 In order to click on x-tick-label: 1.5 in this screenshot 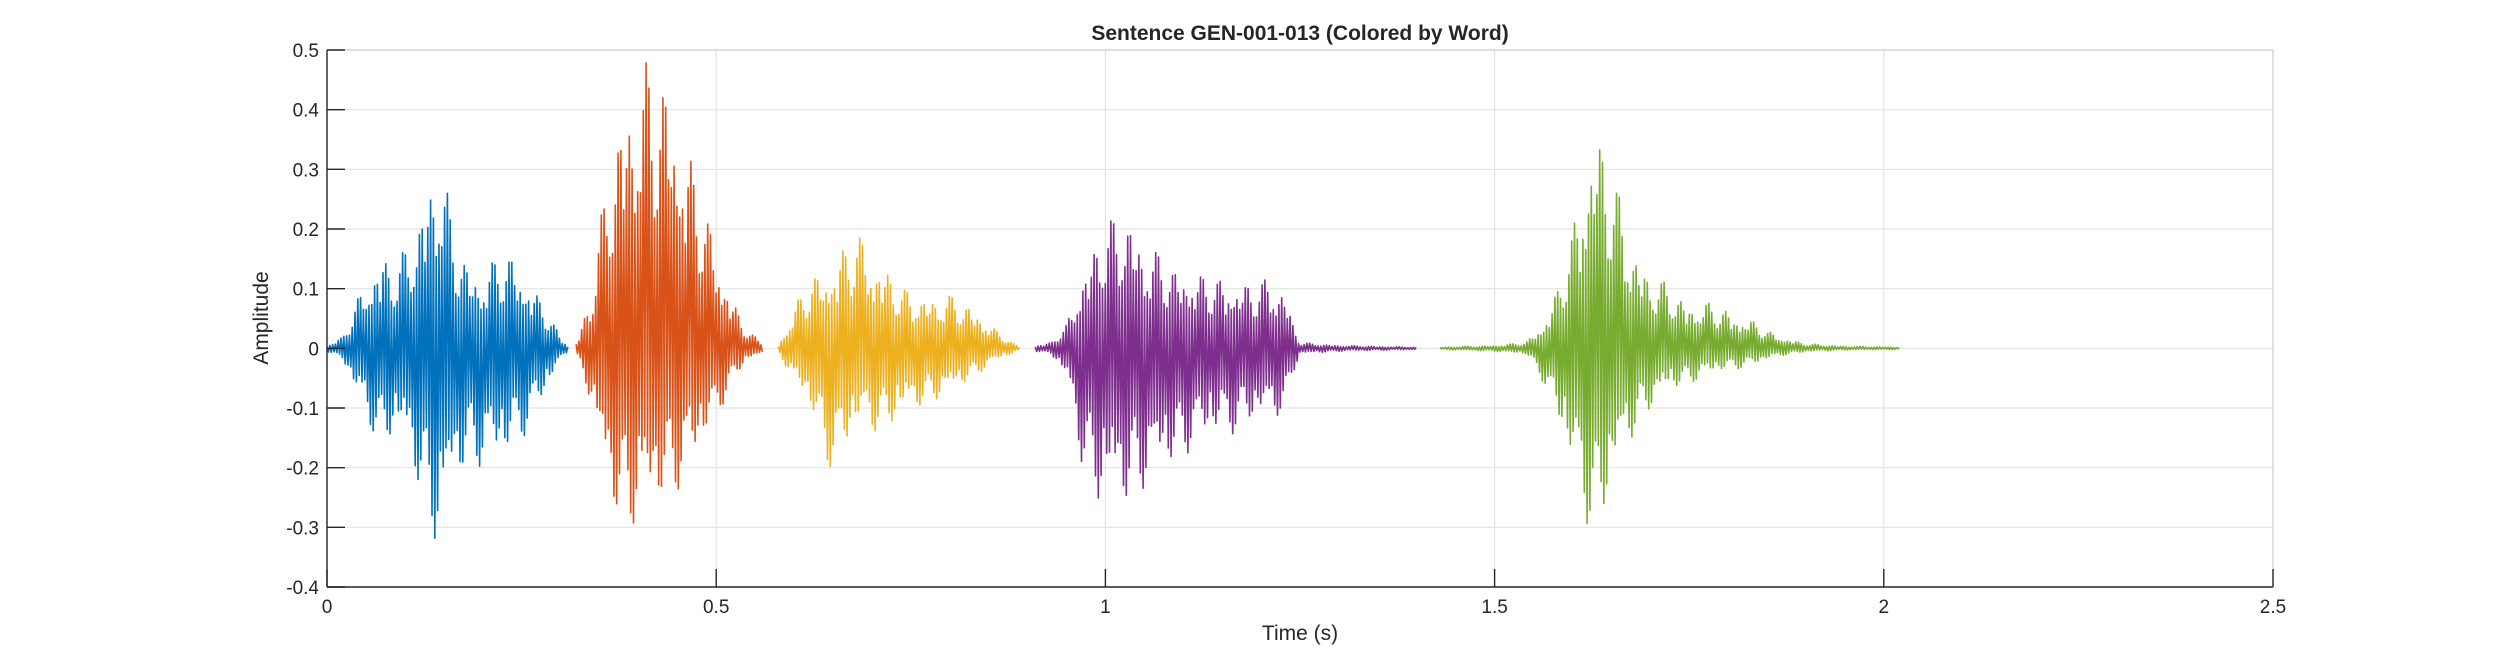, I will do `click(1494, 607)`.